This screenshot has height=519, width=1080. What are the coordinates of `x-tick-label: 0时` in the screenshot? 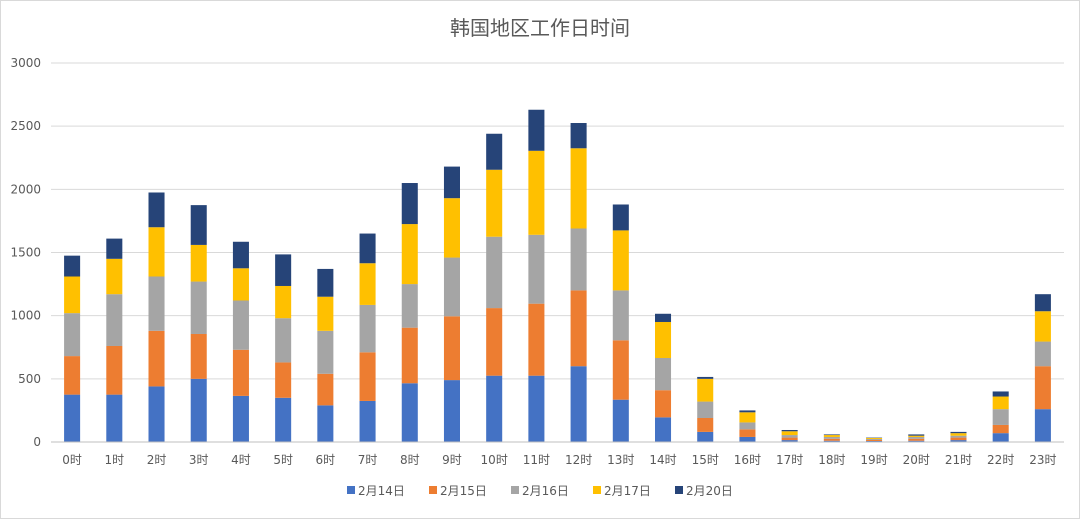 It's located at (72, 460).